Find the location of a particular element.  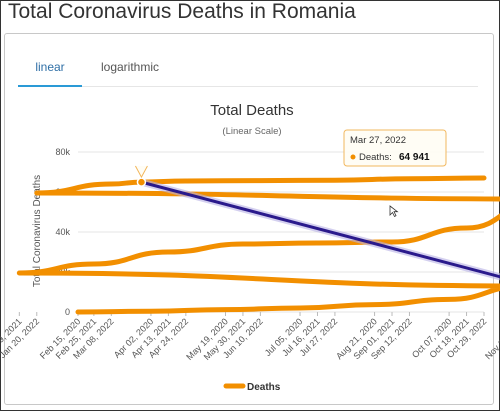

page-title: Total Coronavirus Deaths in Romania is located at coordinates (182, 11).